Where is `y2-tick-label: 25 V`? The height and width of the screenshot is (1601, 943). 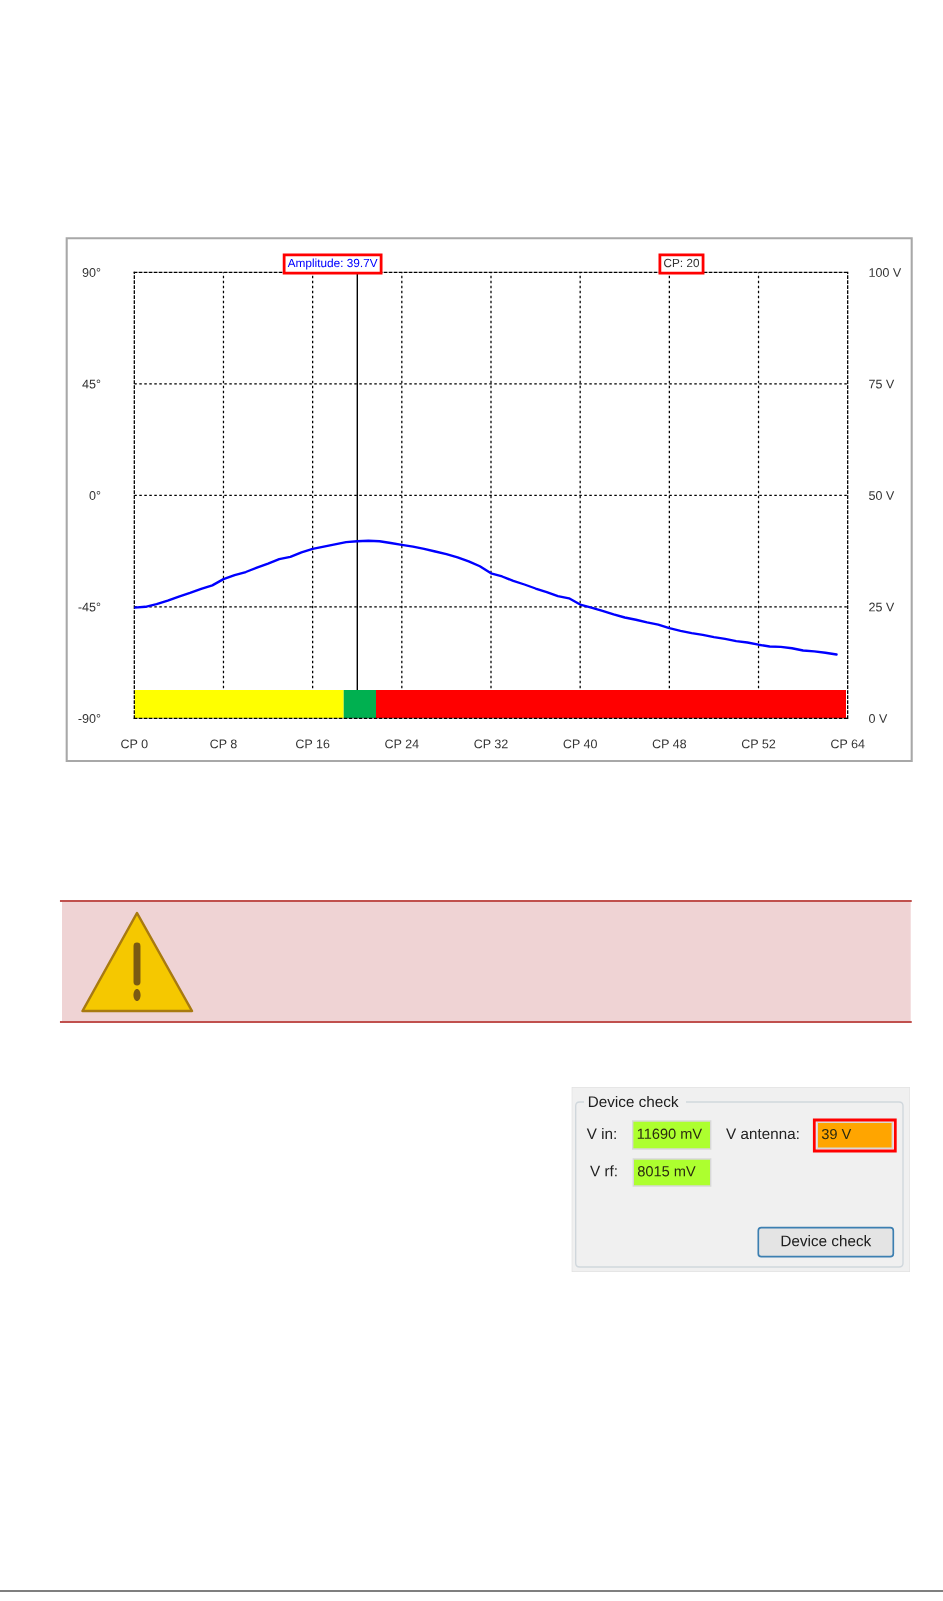
y2-tick-label: 25 V is located at coordinates (882, 607).